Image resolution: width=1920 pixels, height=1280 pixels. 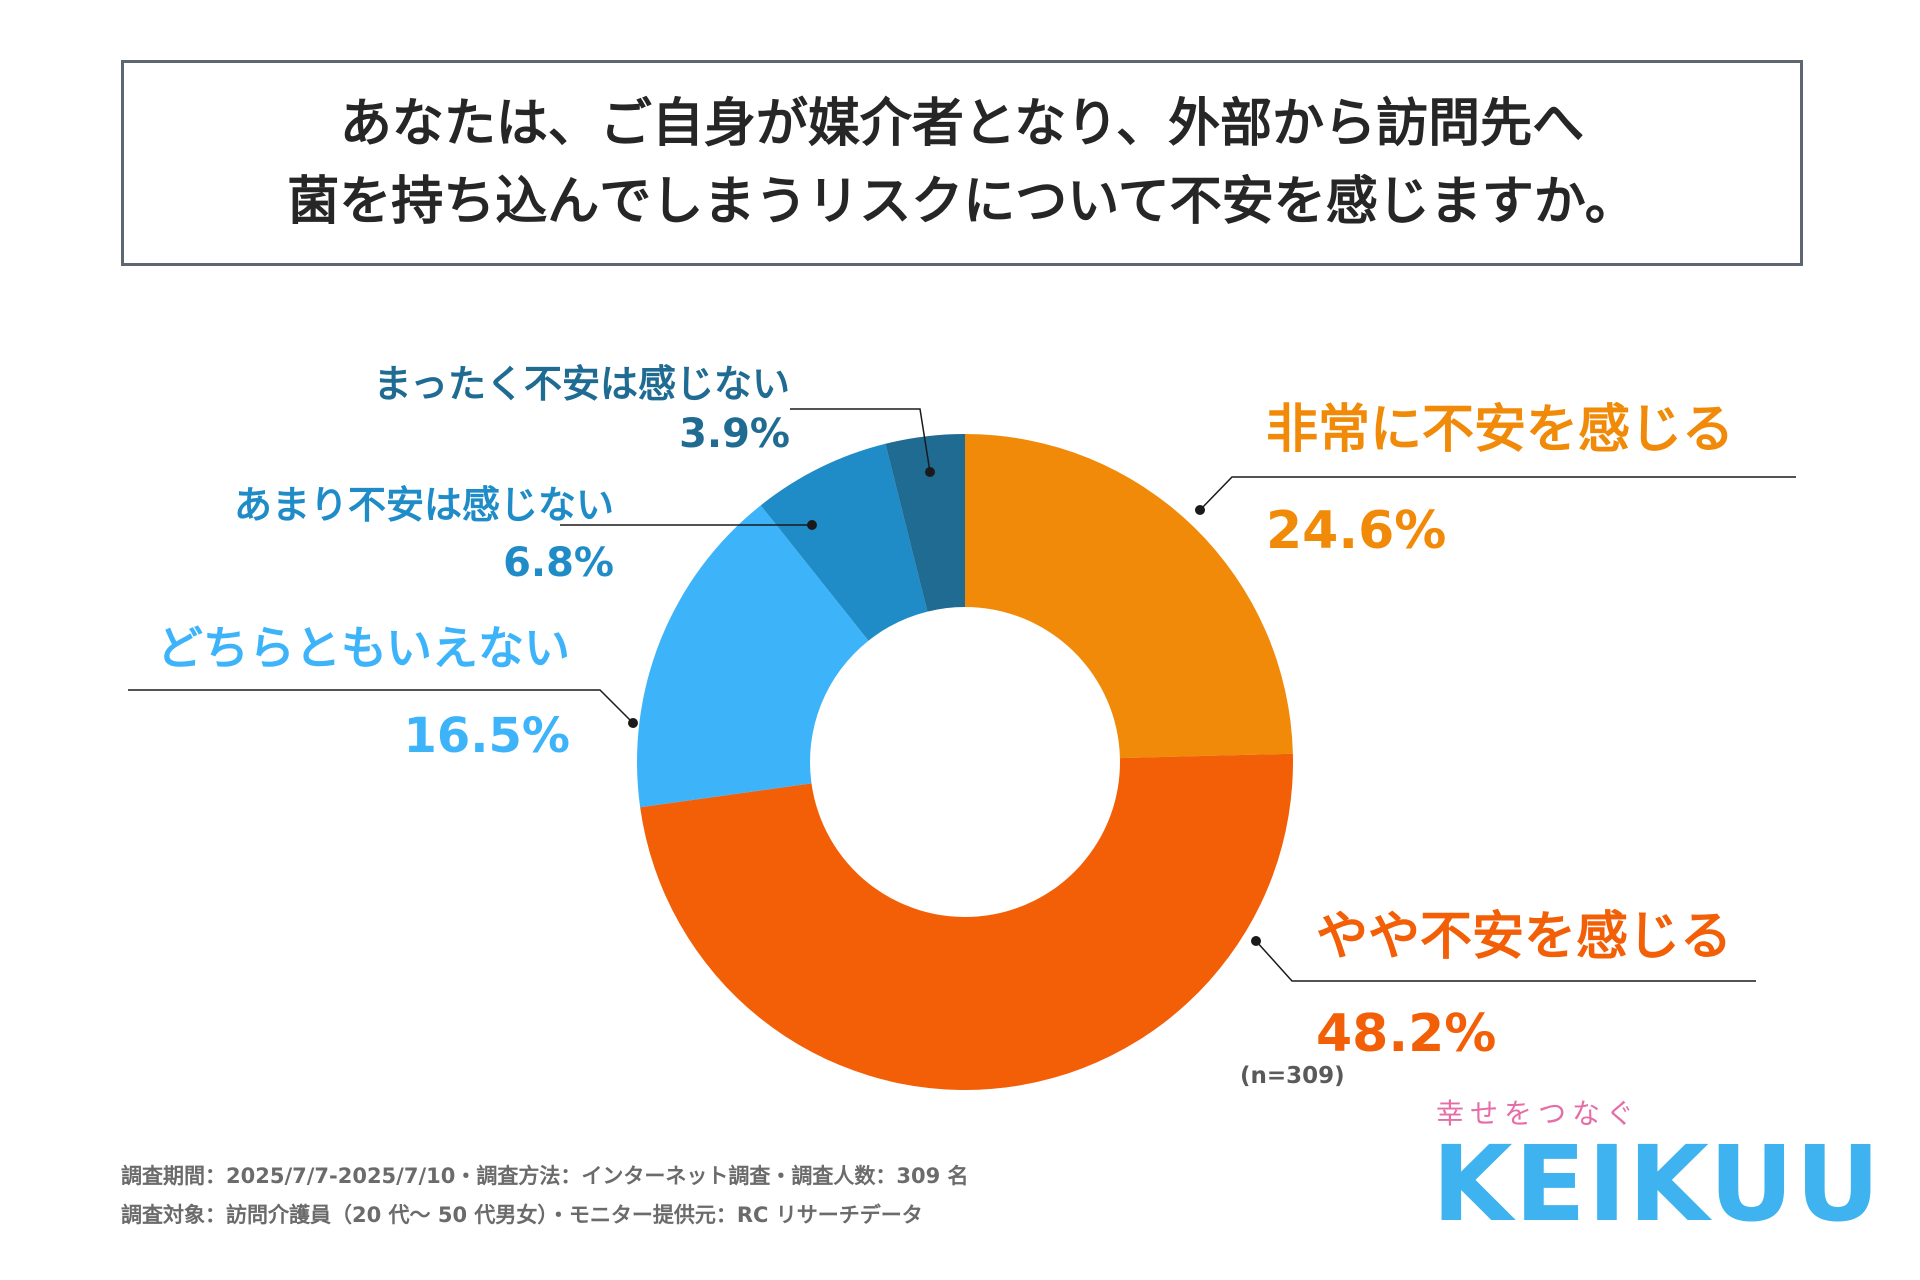 What do you see at coordinates (582, 384) in the screenshot?
I see `slice-label-not-anxious-at-all: まったく不安は感じない` at bounding box center [582, 384].